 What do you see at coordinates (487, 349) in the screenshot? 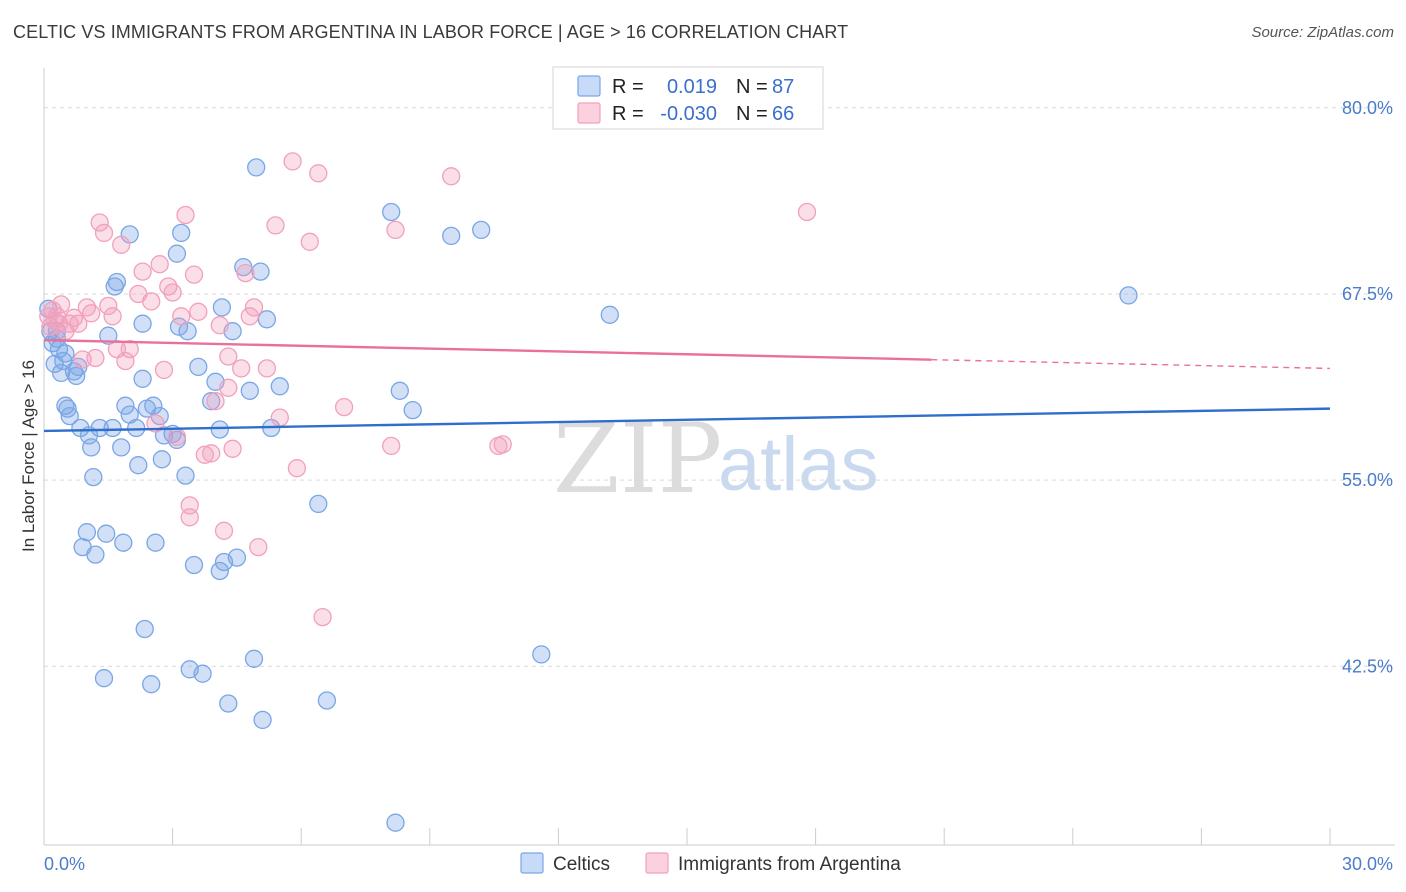
I see `argentina-trend-line` at bounding box center [487, 349].